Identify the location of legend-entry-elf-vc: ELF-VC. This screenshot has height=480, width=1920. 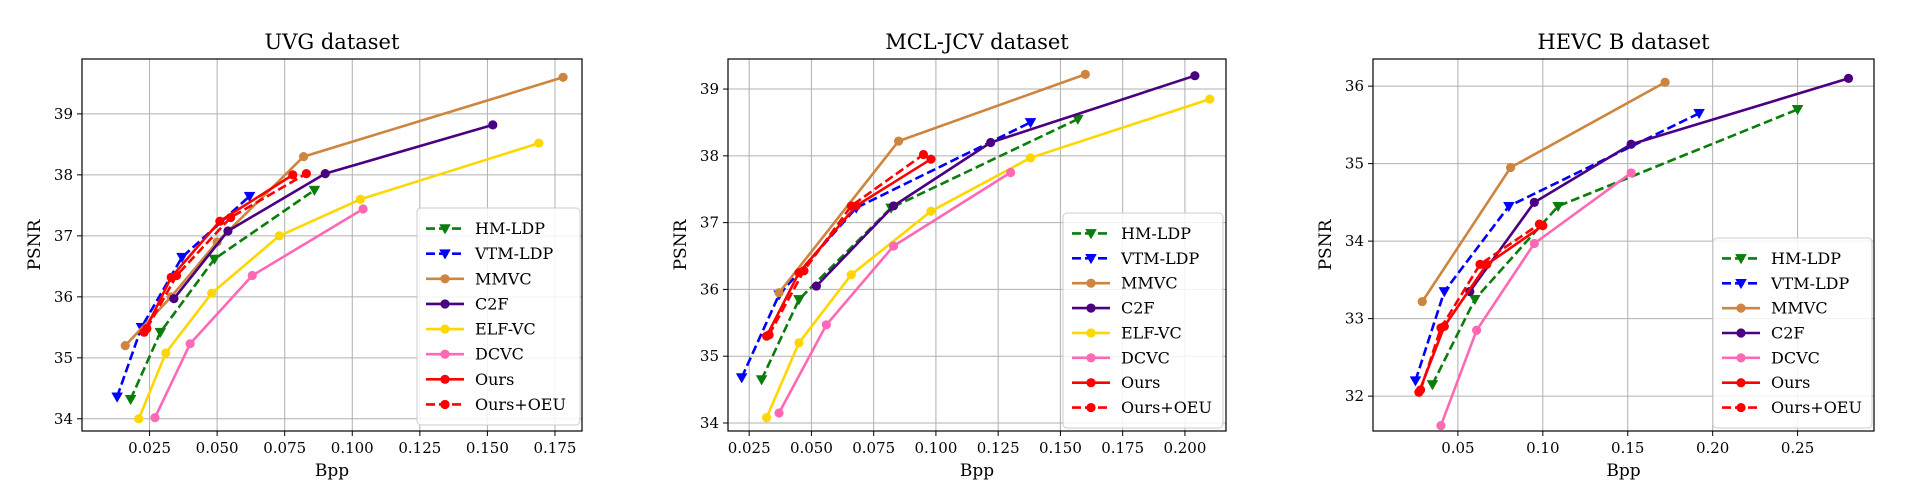
(1127, 332).